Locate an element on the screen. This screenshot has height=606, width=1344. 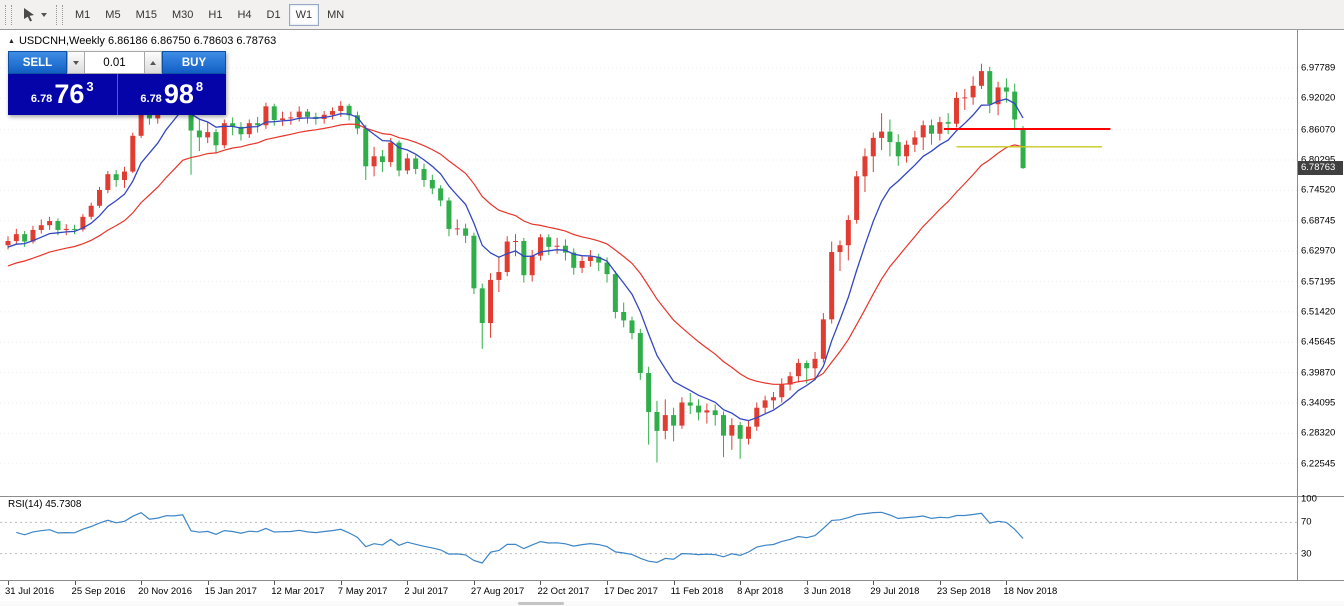
timeframe-button-m30: M30 is located at coordinates (182, 15).